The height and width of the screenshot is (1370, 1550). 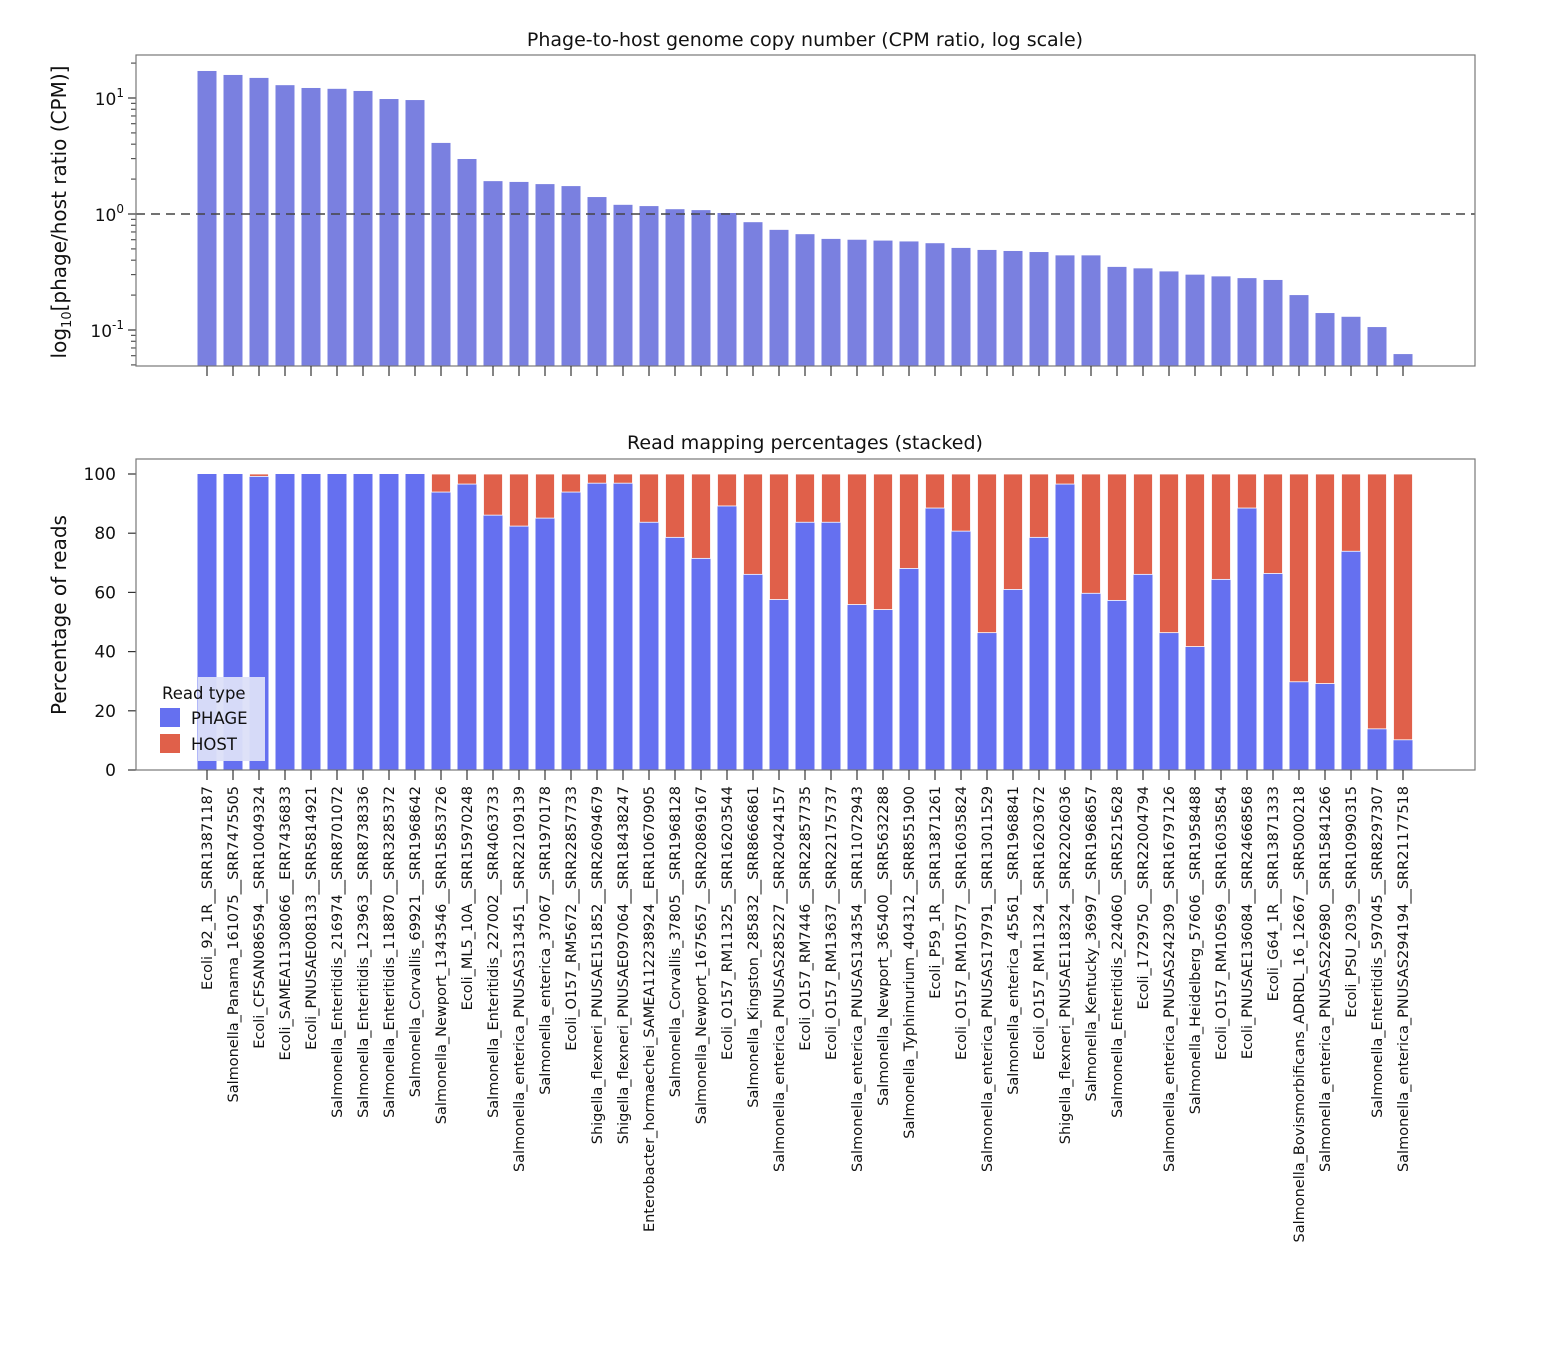 I want to click on y-tick-label: 80, so click(x=105, y=534).